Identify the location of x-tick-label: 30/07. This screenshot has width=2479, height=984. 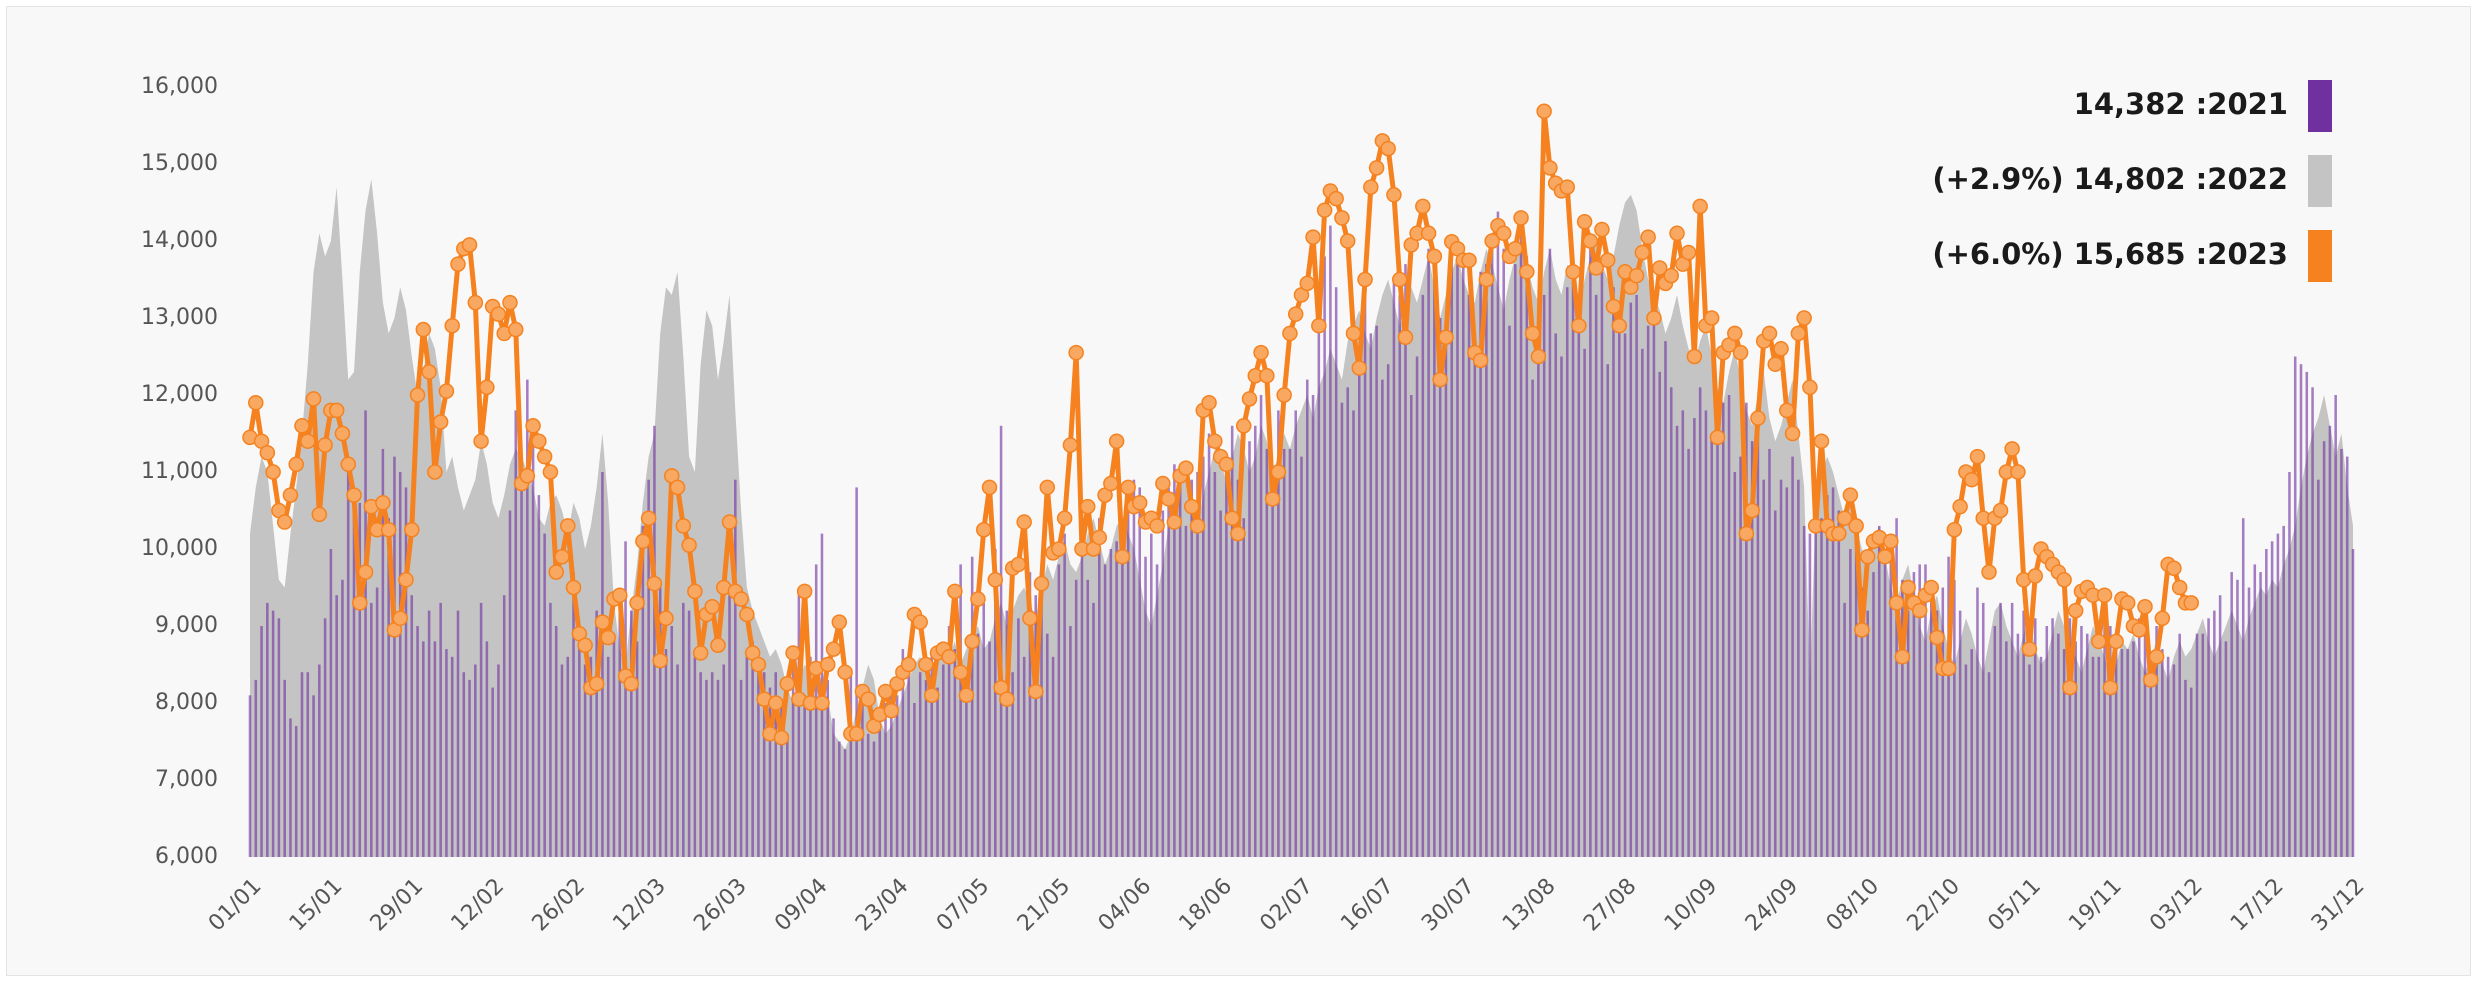
(1448, 905).